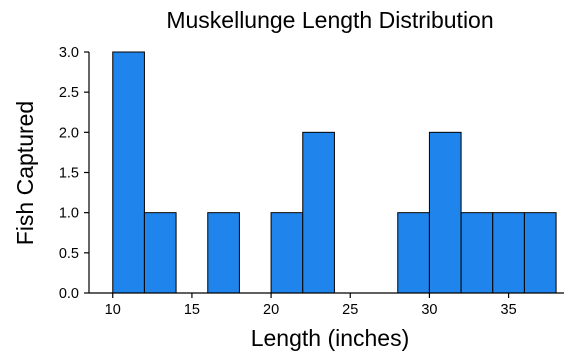  Describe the element at coordinates (429, 310) in the screenshot. I see `x-tick-label: 30` at that location.